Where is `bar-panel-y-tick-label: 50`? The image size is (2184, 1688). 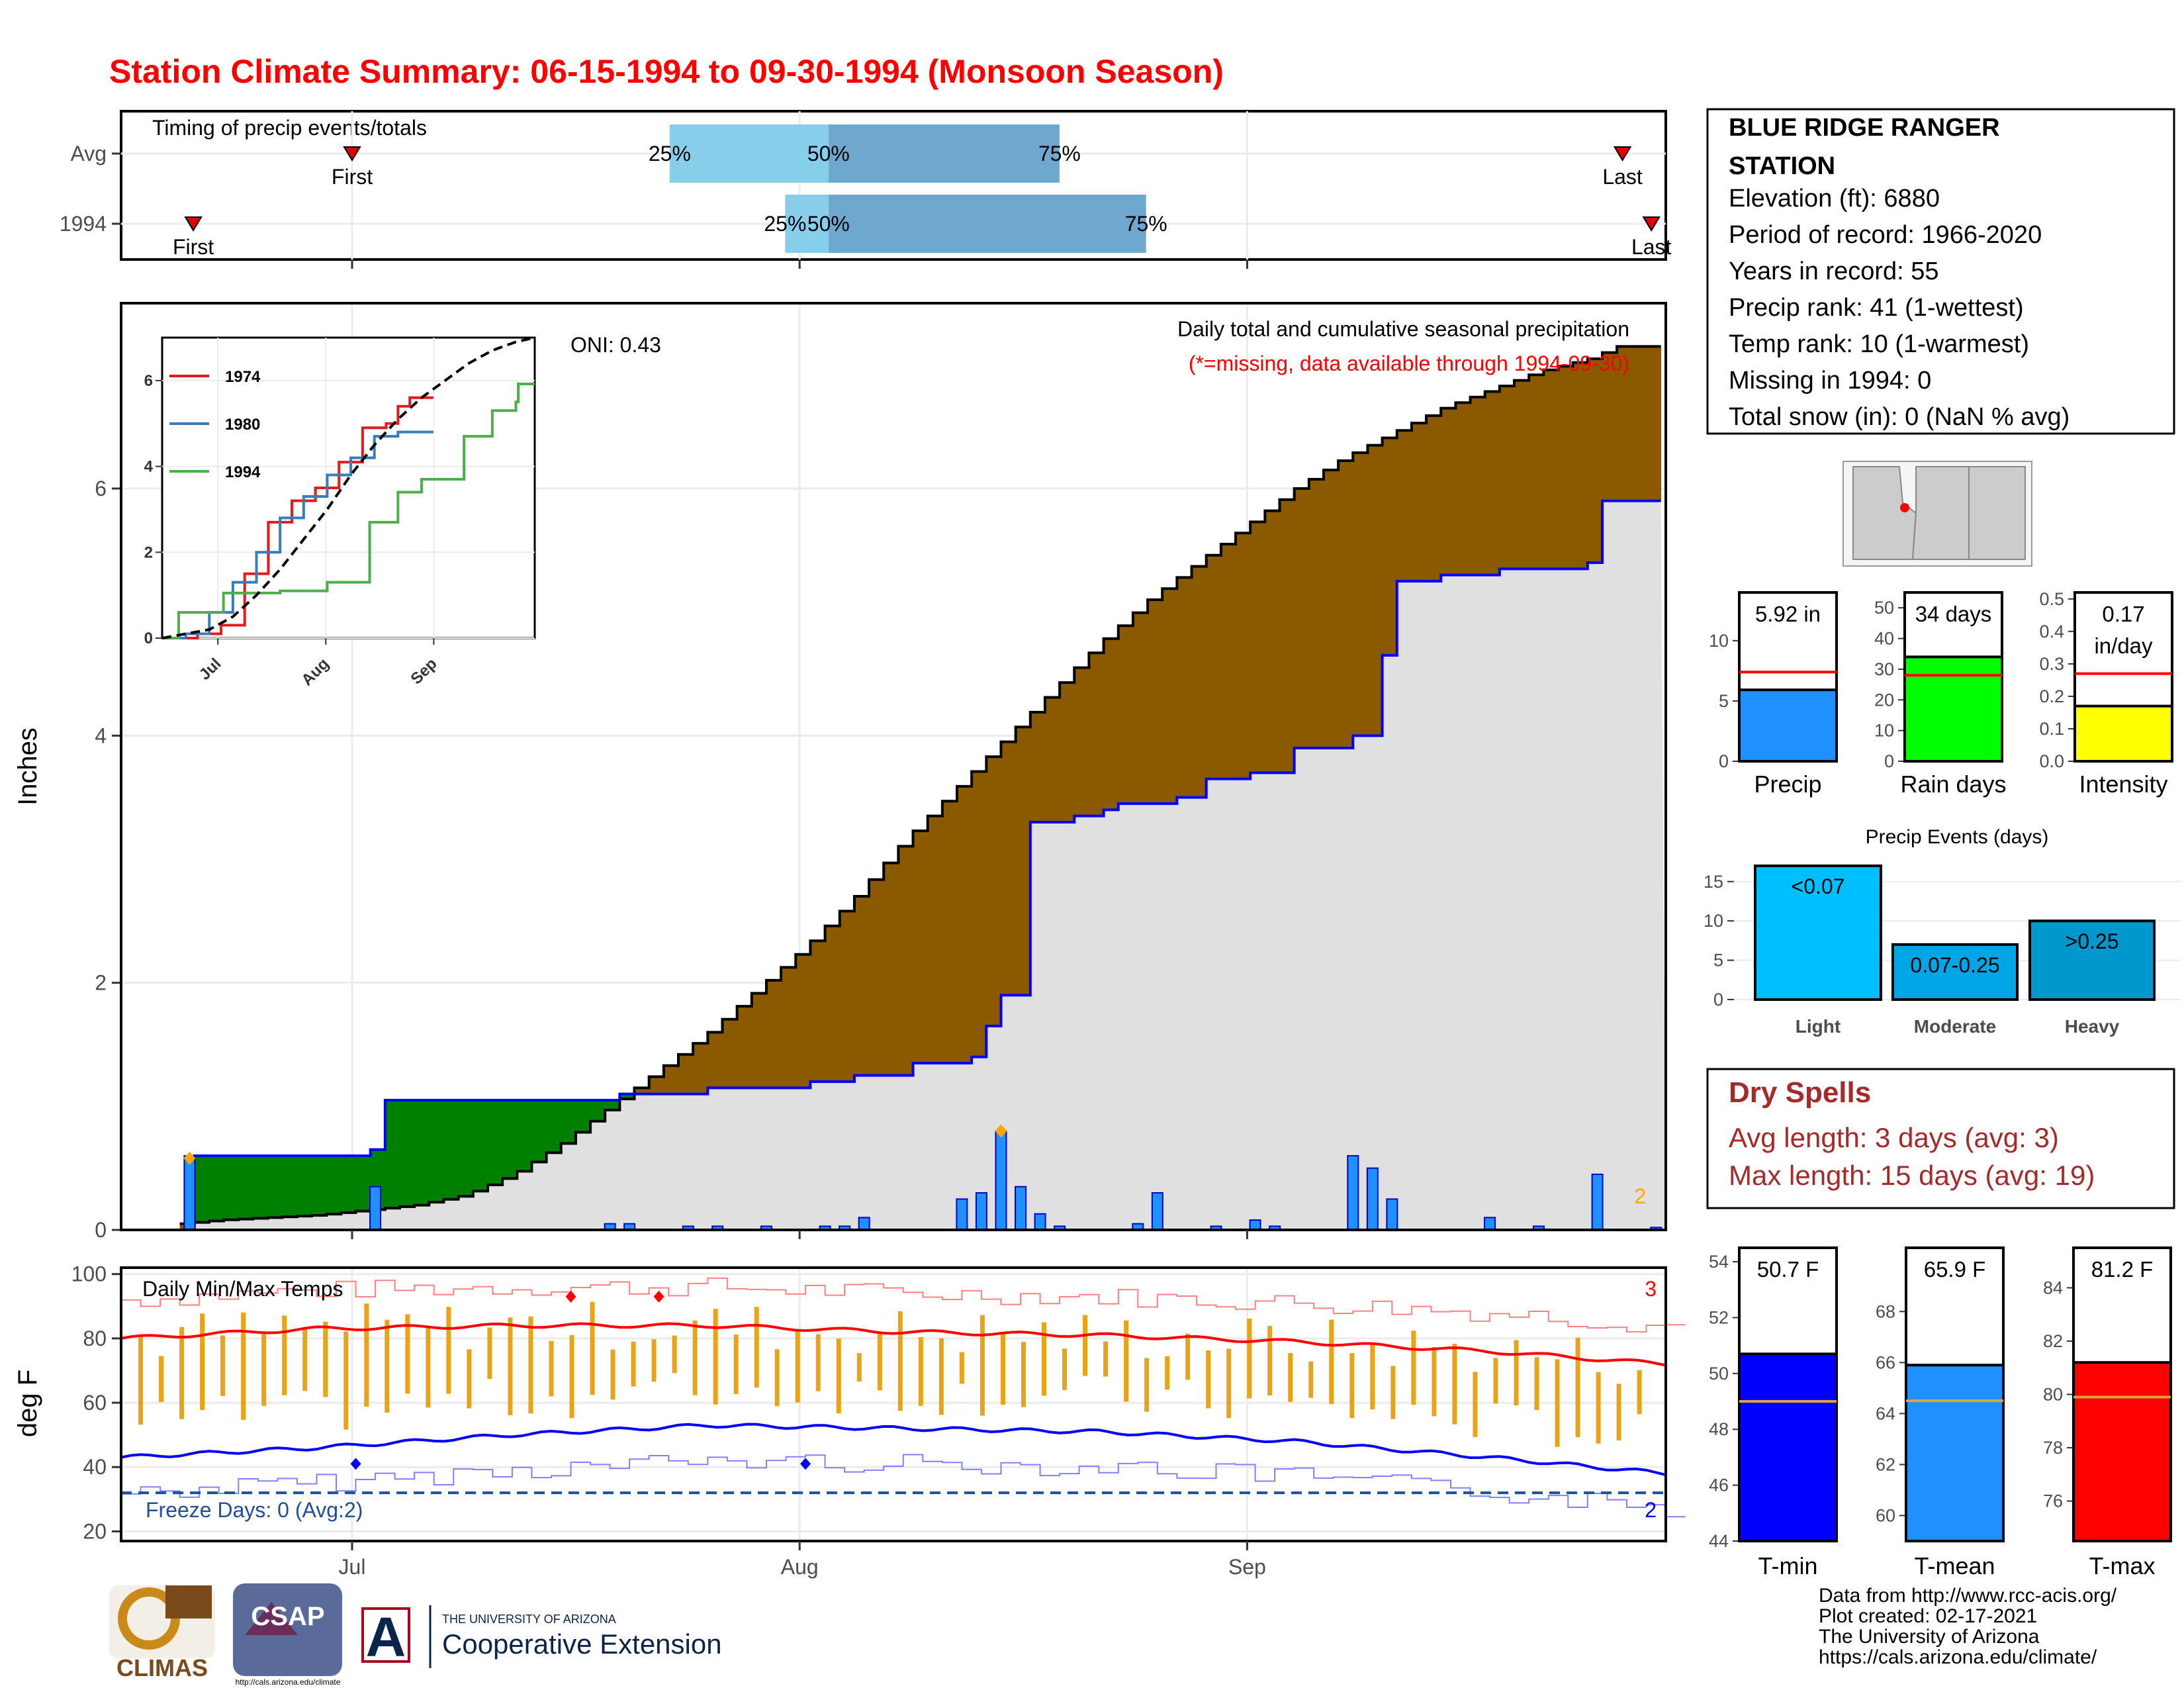
bar-panel-y-tick-label: 50 is located at coordinates (1719, 1373).